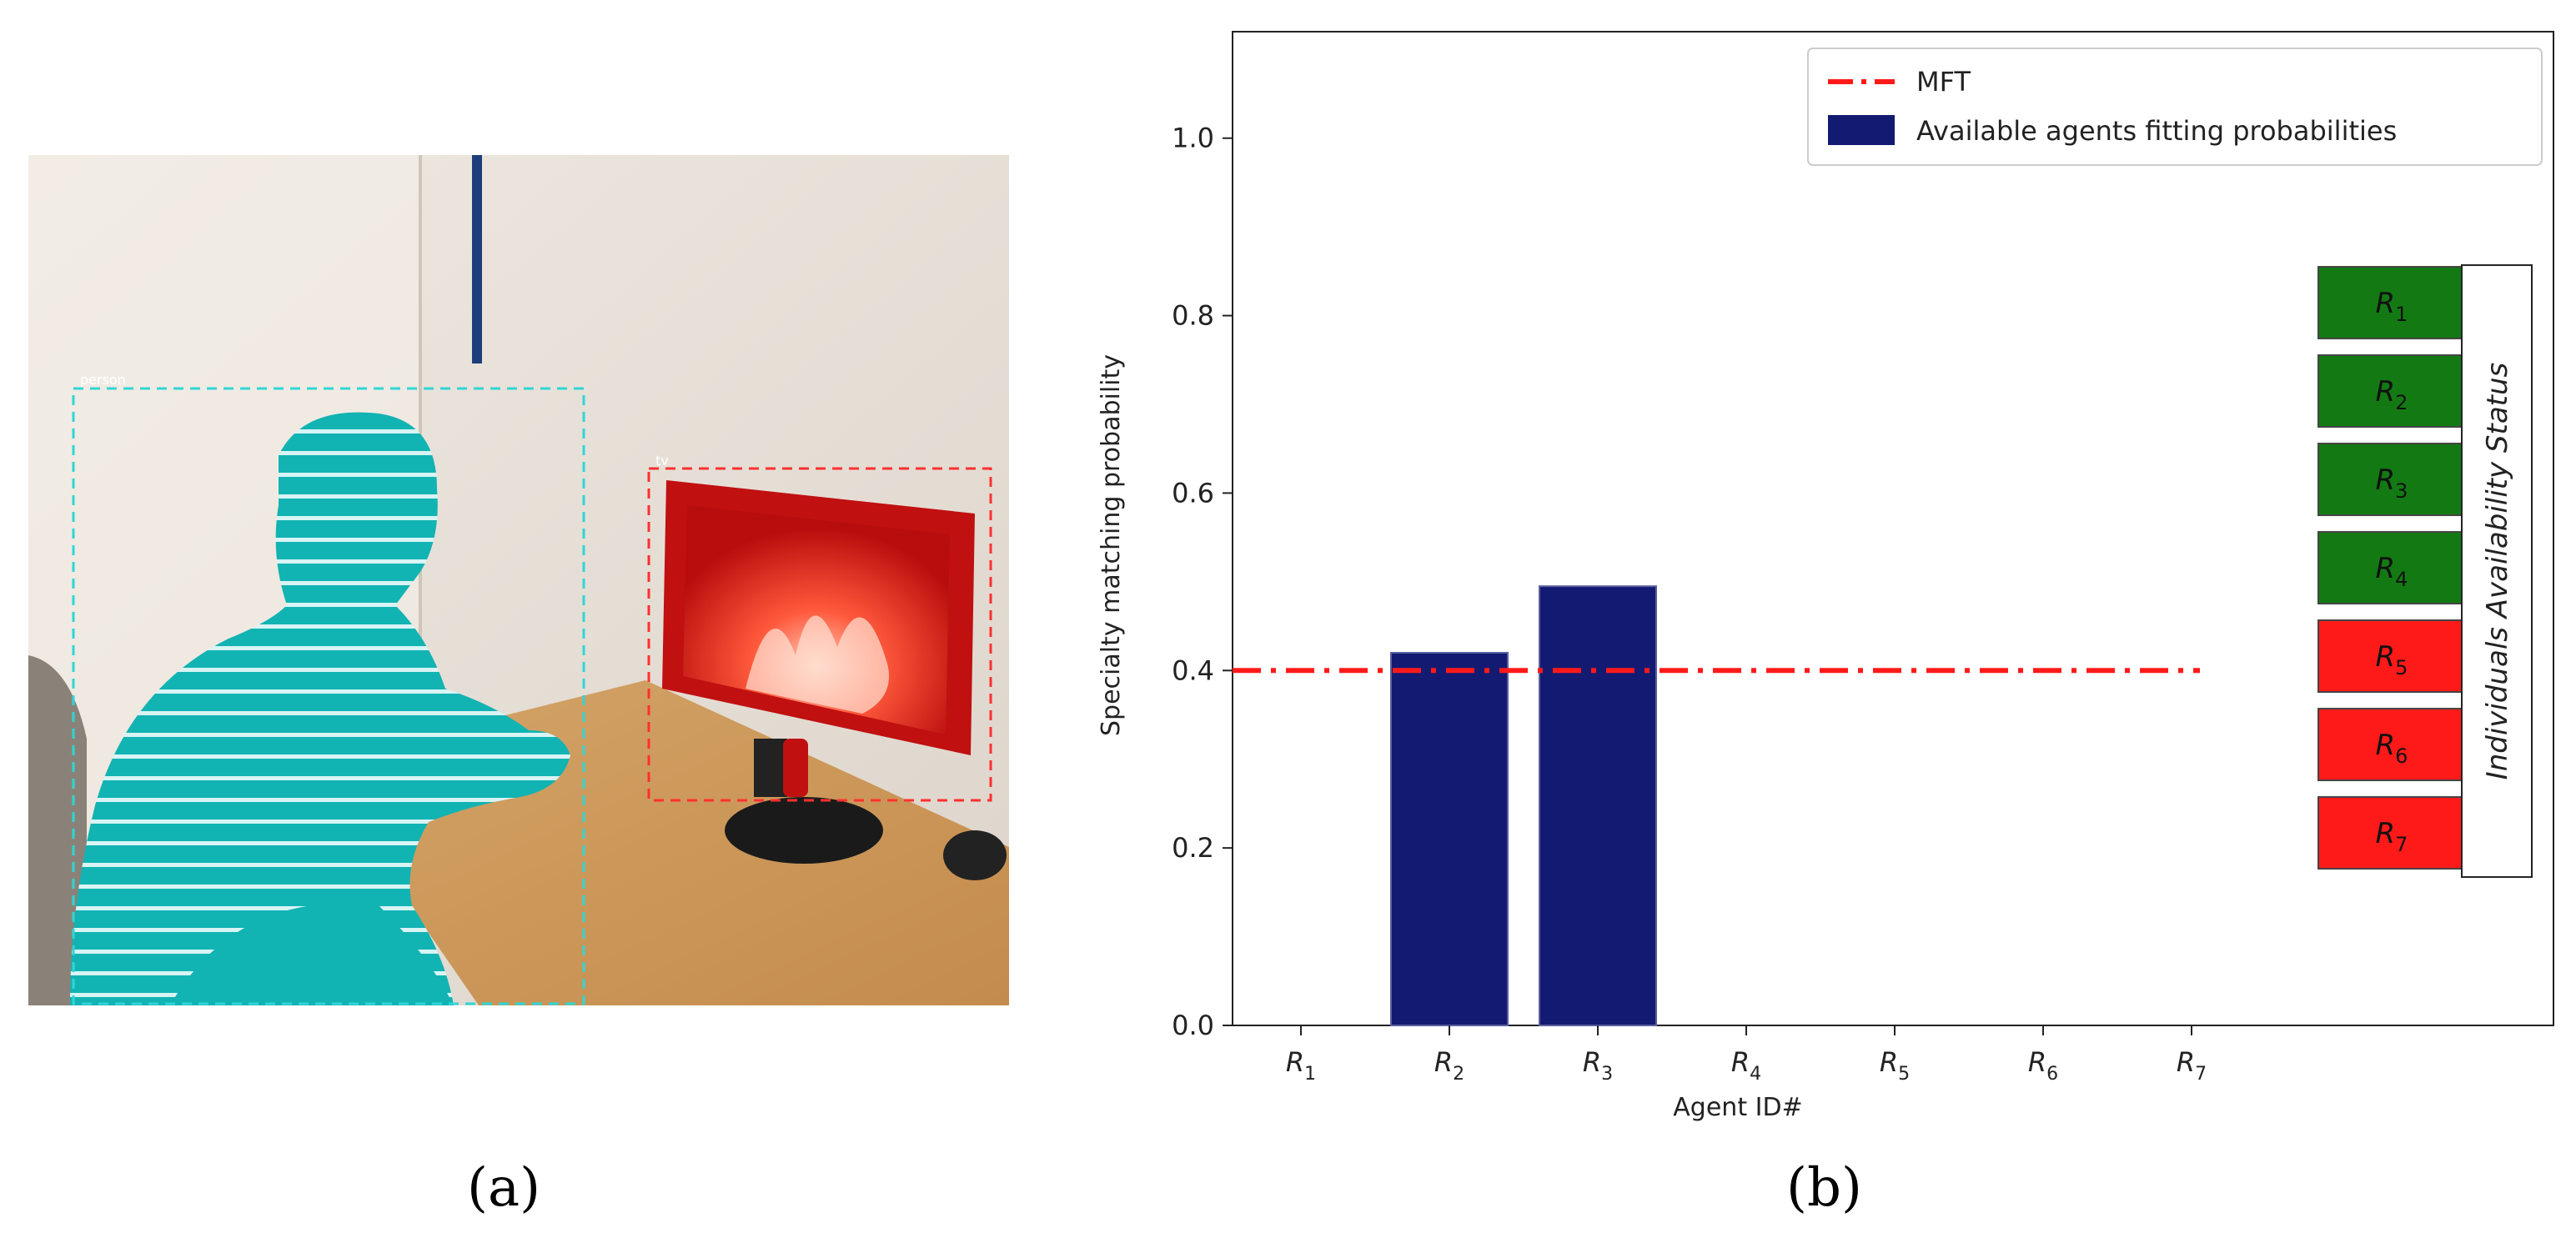  I want to click on status-box-R5, so click(2391, 656).